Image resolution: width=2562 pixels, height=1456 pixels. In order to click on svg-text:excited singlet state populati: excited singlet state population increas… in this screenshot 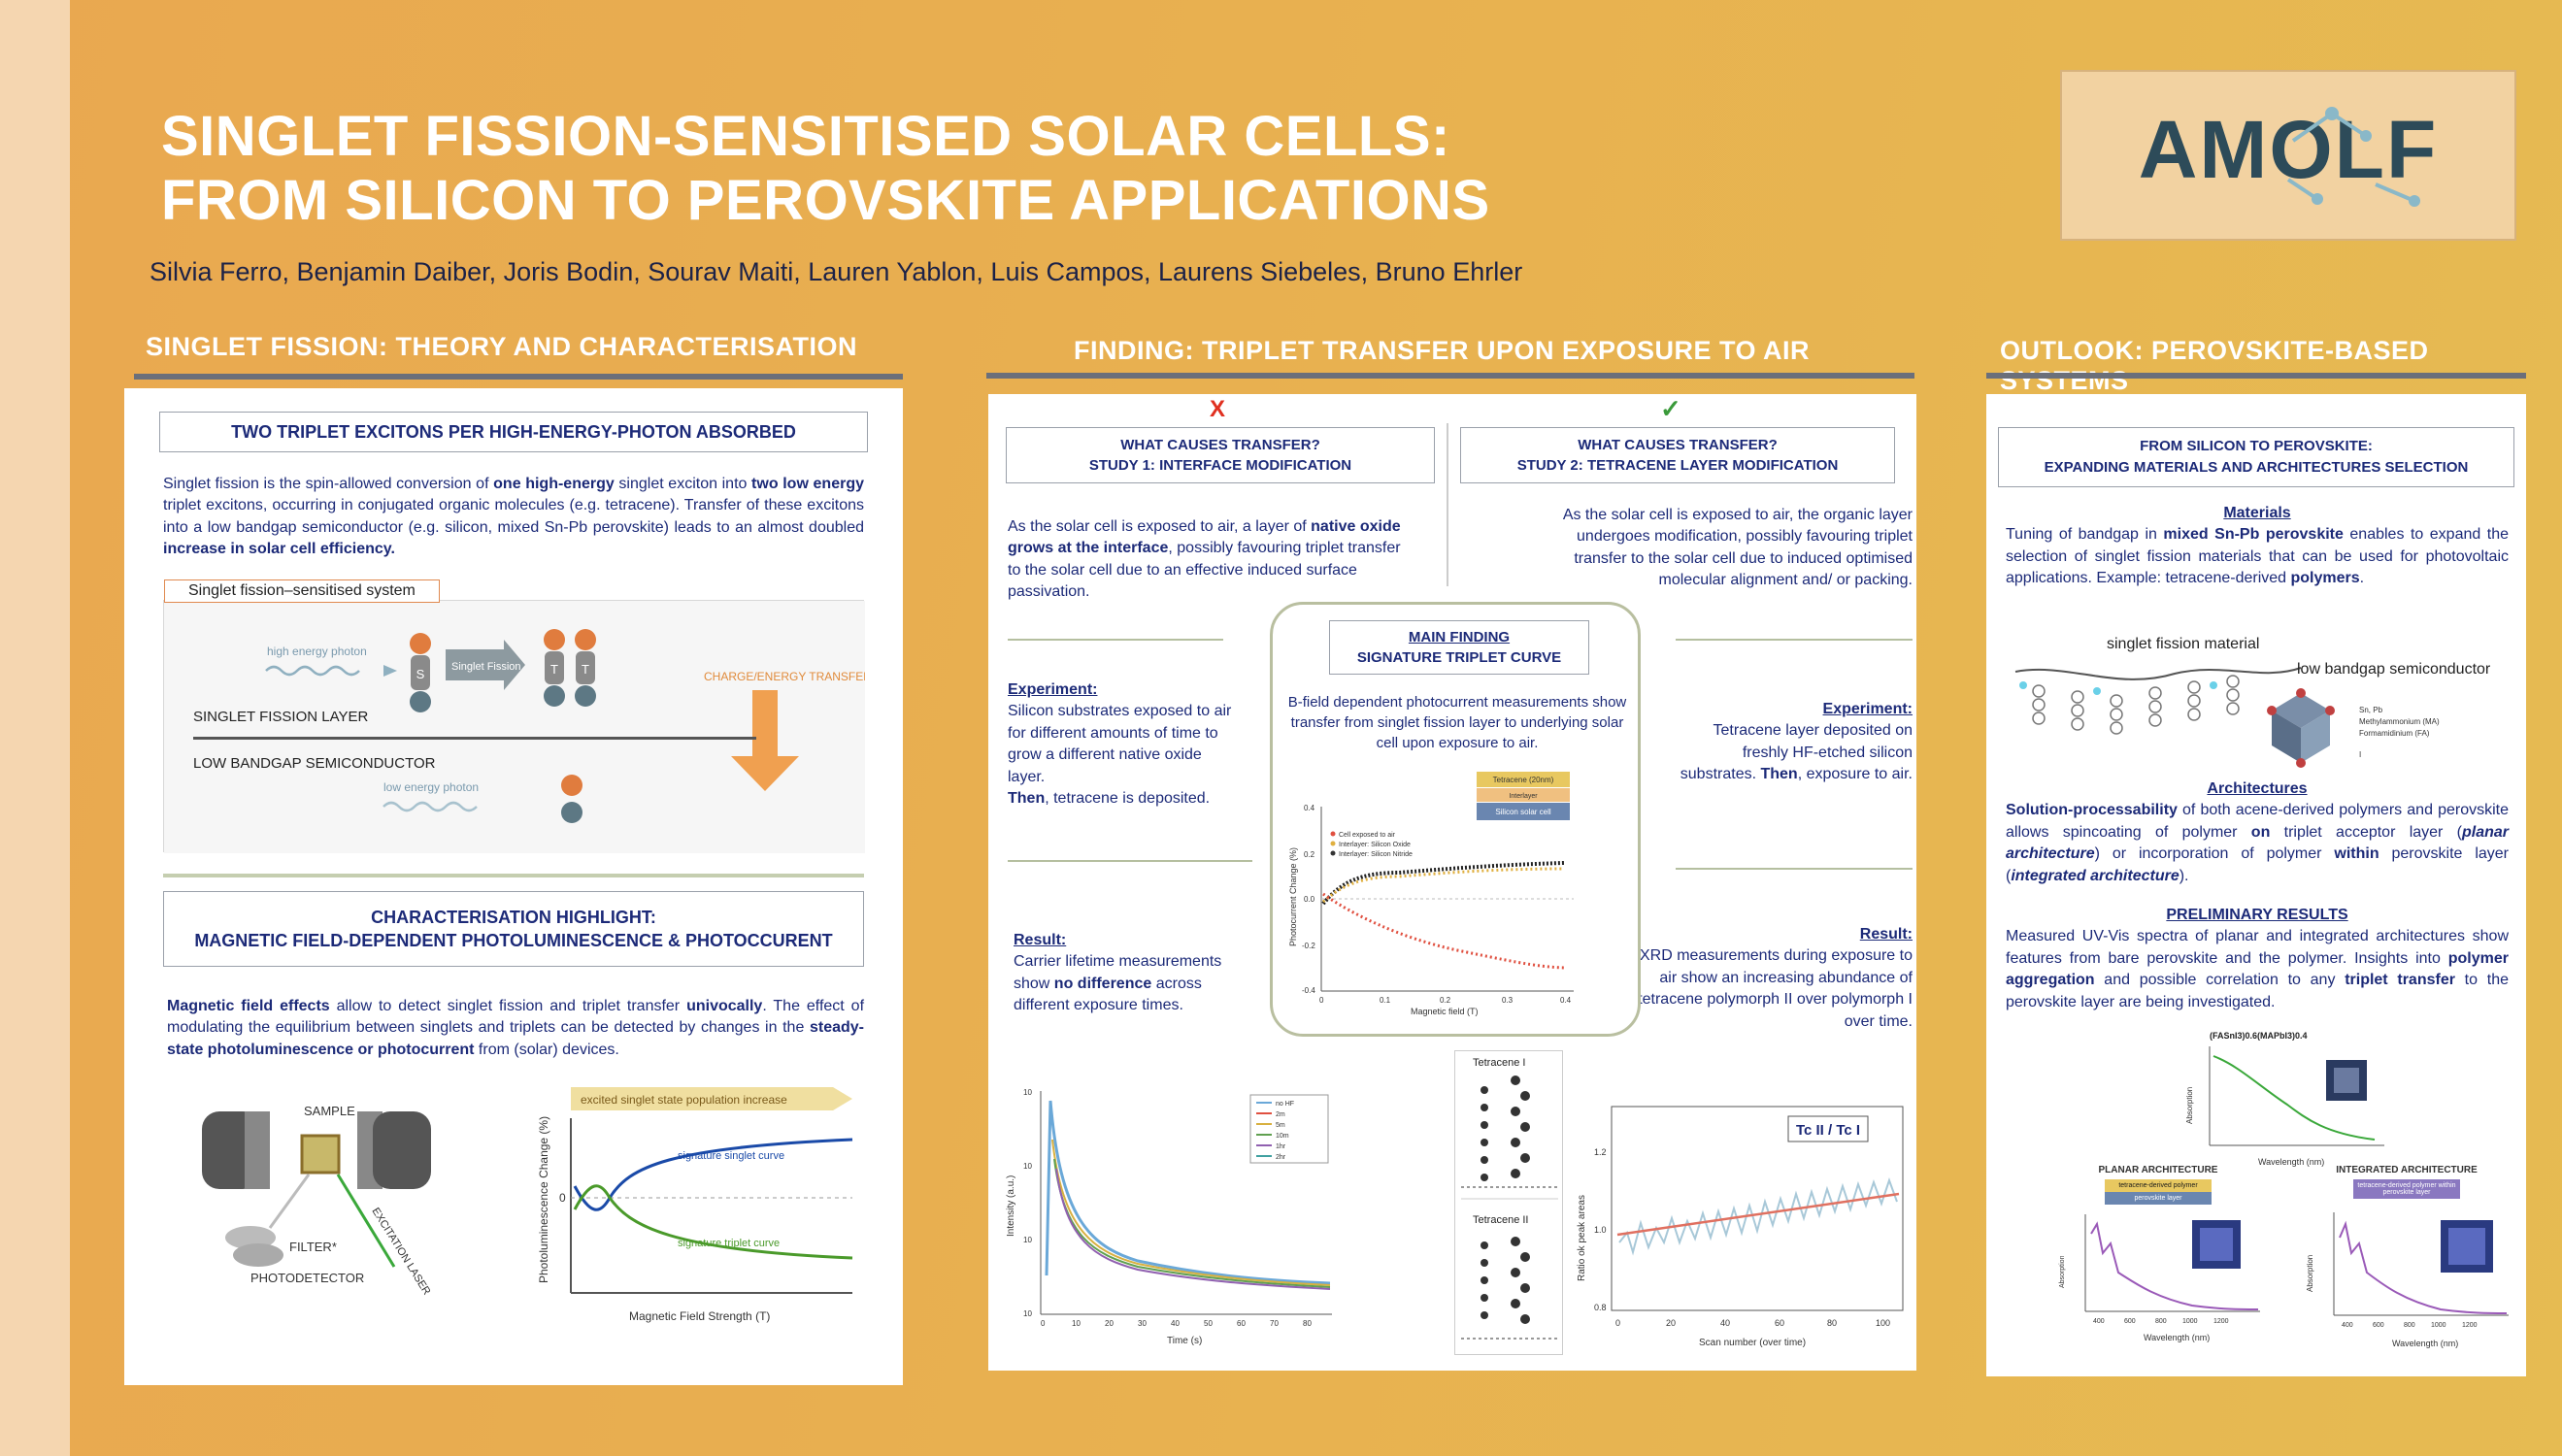, I will do `click(684, 1100)`.